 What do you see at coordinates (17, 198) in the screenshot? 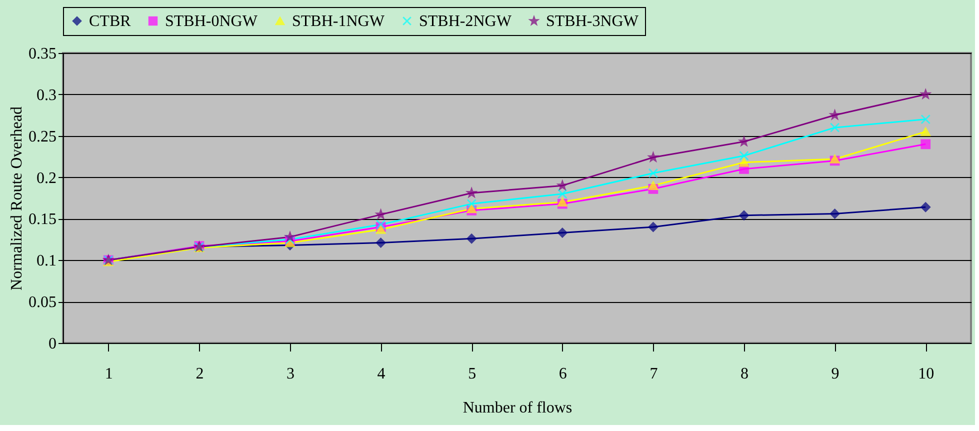
I see `y-axis-title: Normalized Route Overhead` at bounding box center [17, 198].